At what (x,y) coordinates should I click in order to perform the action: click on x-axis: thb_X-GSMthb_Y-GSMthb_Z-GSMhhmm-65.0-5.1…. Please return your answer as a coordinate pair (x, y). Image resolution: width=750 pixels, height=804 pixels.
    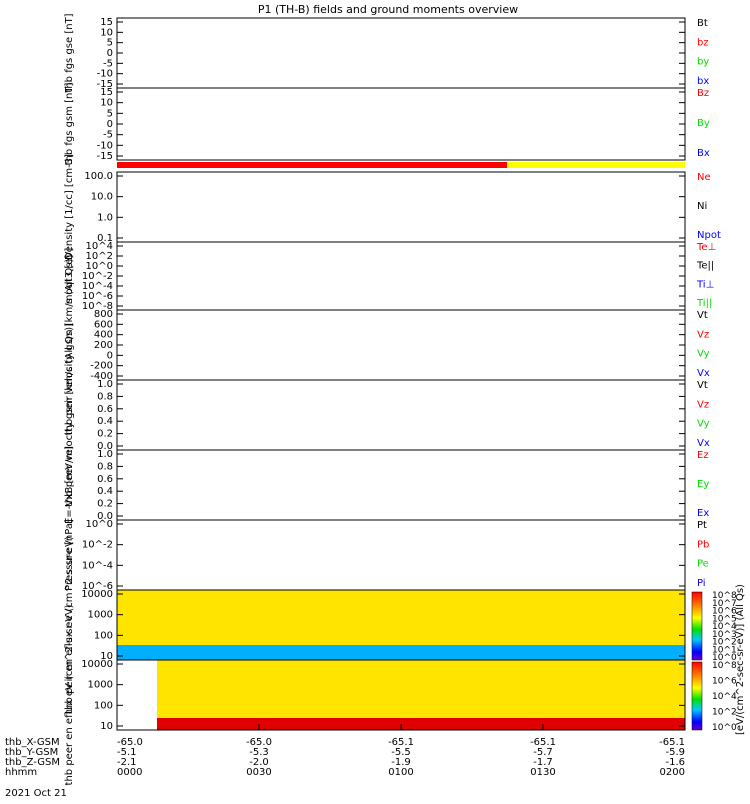
    Looking at the image, I should click on (345, 751).